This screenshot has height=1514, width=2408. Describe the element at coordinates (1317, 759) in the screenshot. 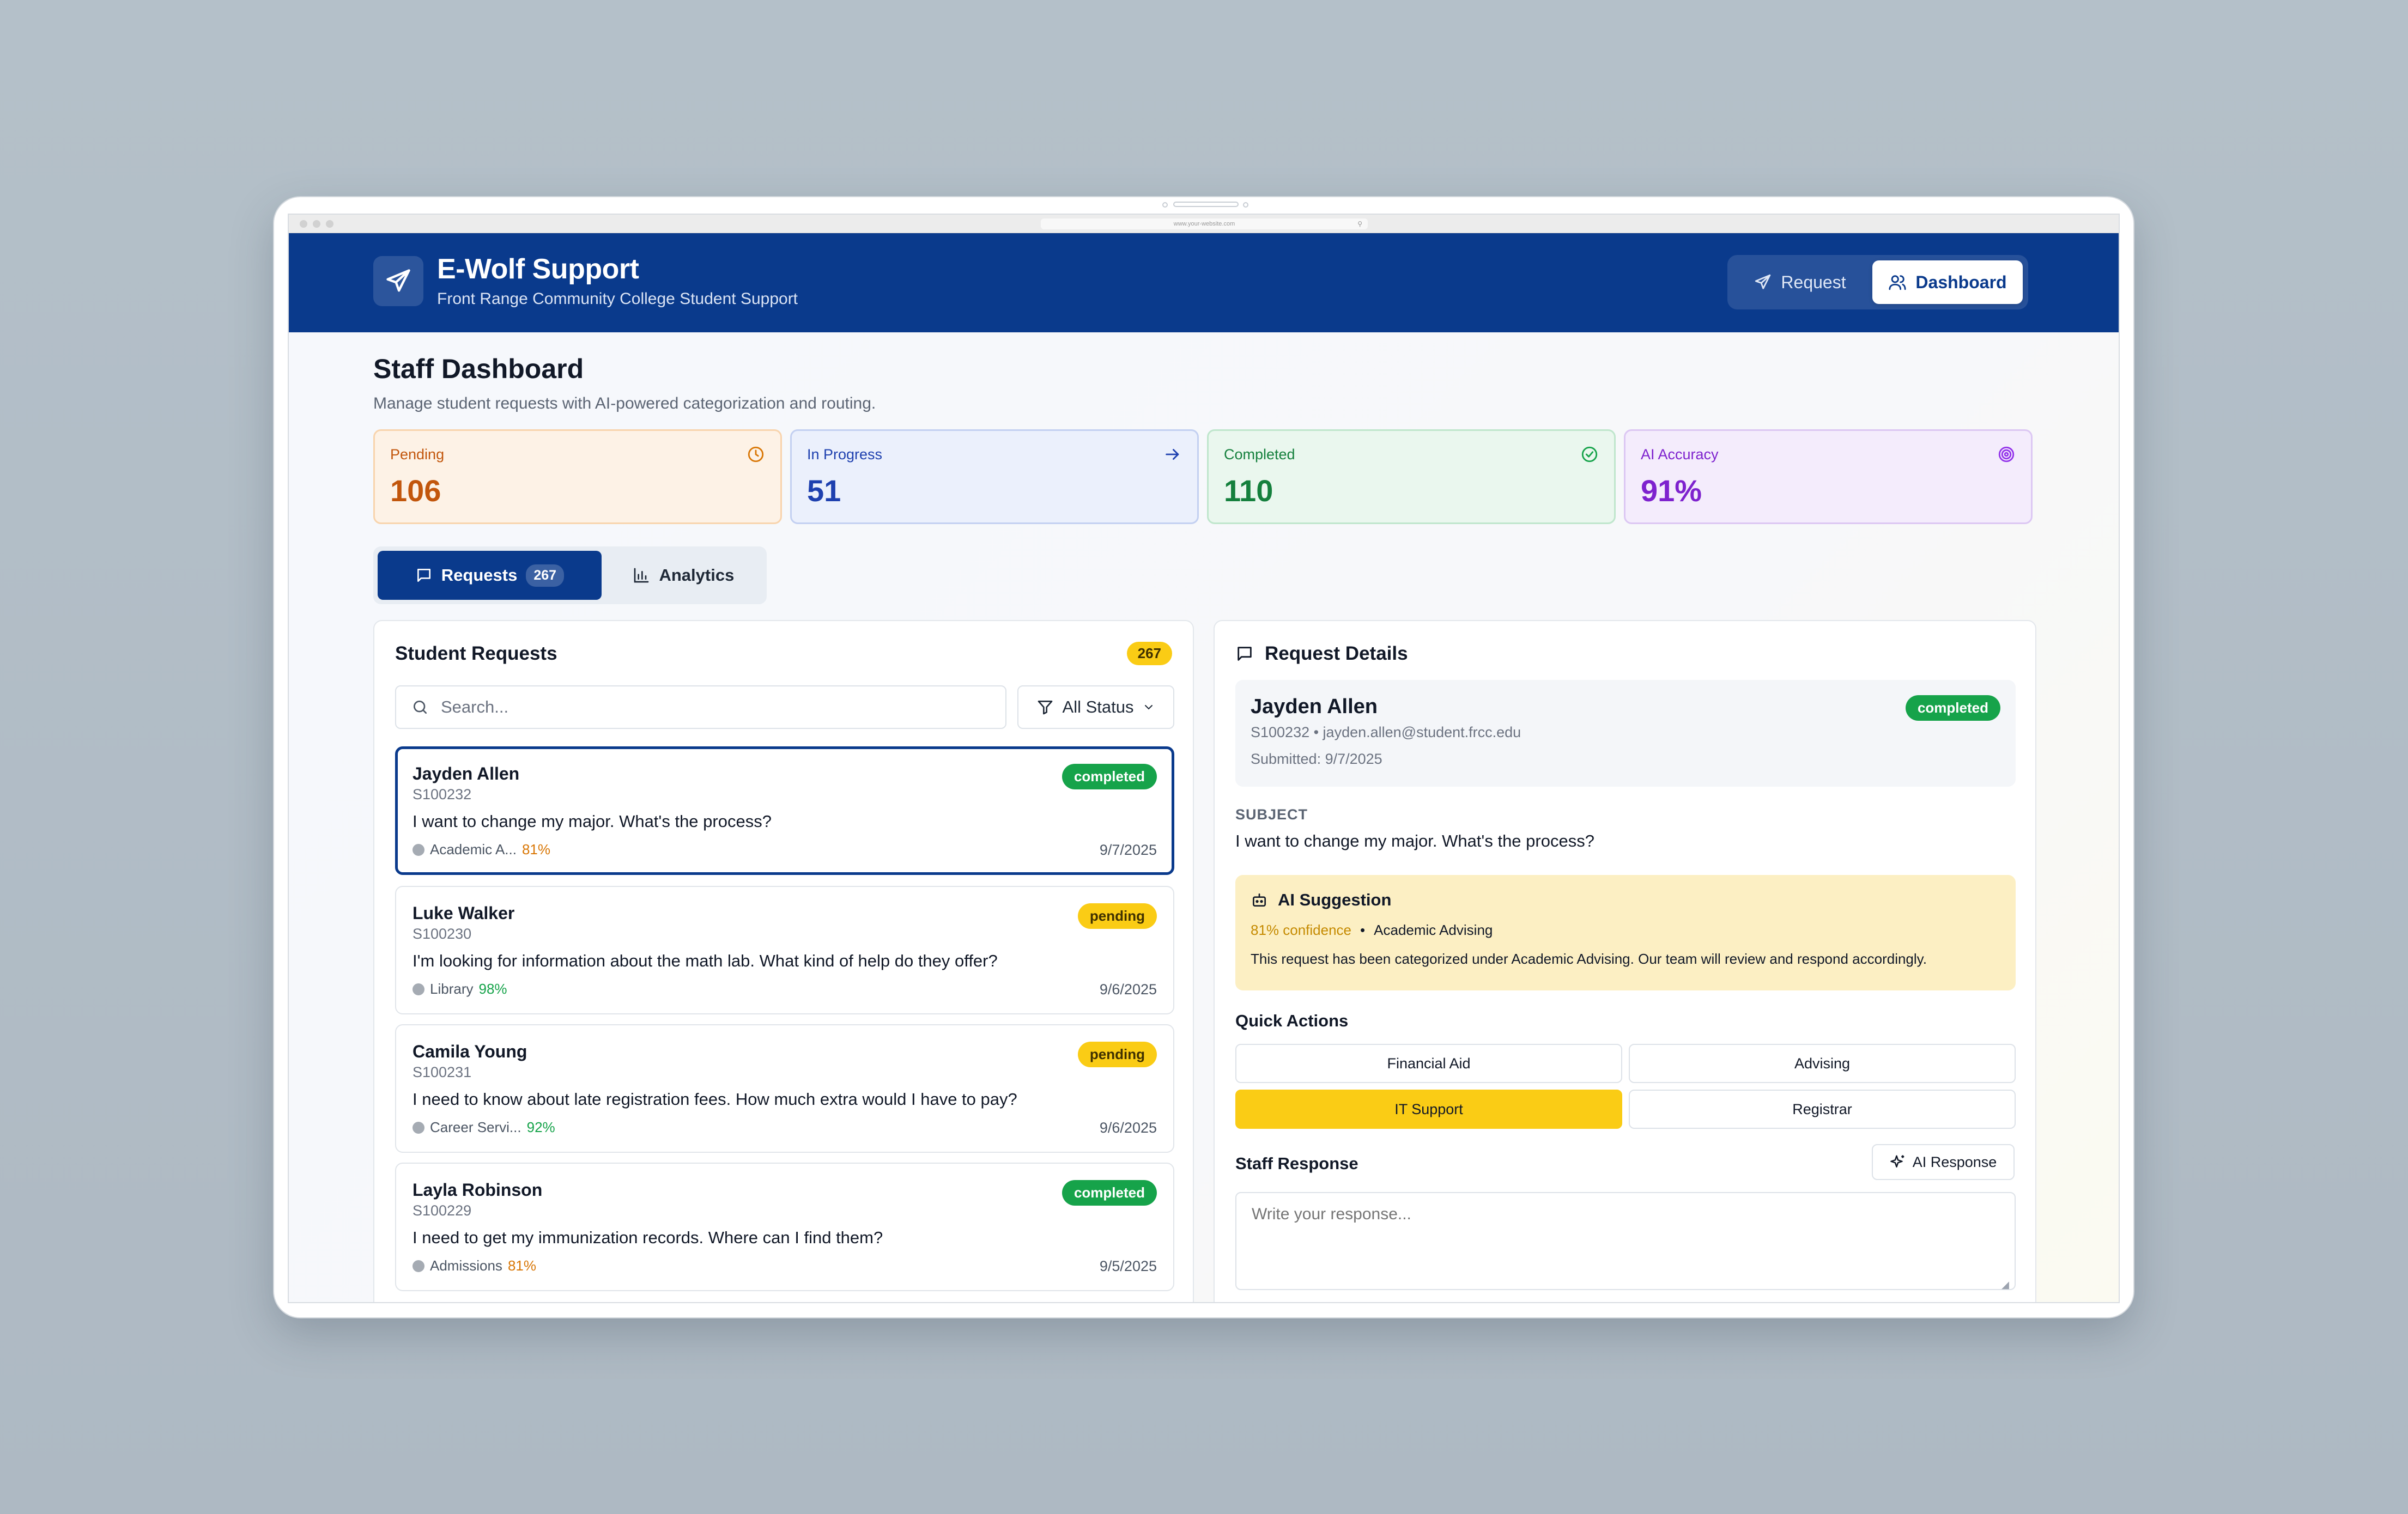

I see `submitted-date: Submitted: 9/7/2025` at that location.